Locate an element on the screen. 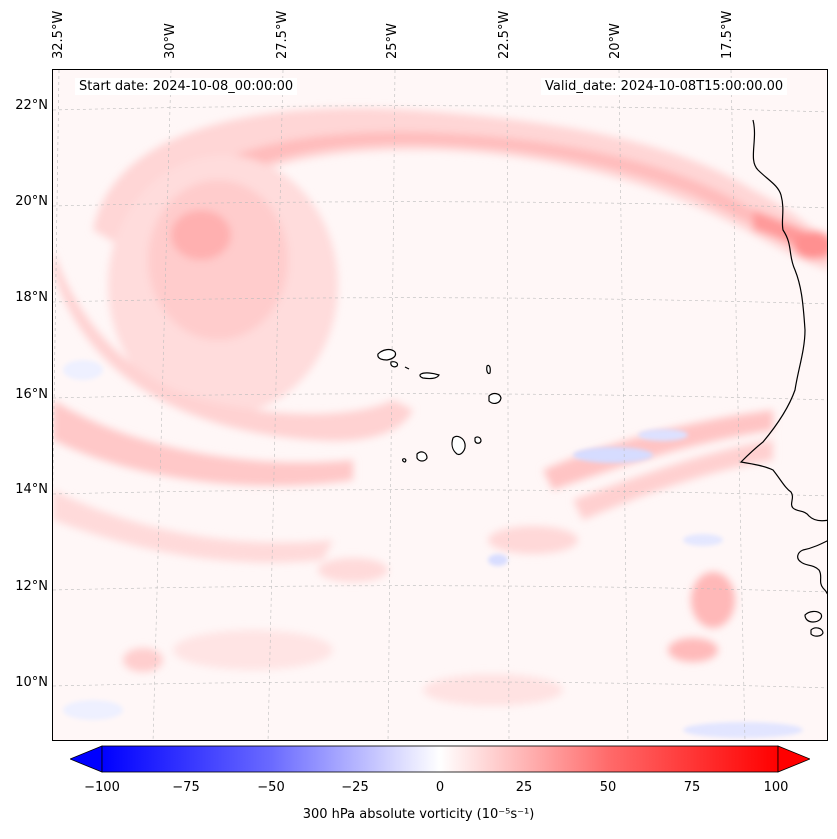  colorbar-label: 300 hPa absolute vorticity (10⁻⁵s⁻¹) is located at coordinates (418, 814).